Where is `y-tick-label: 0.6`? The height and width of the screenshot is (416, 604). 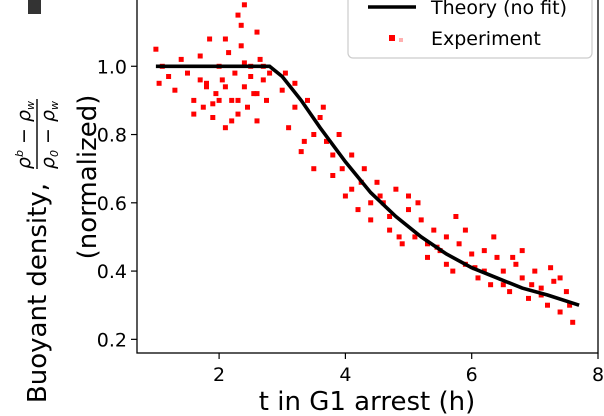
y-tick-label: 0.6 is located at coordinates (112, 204).